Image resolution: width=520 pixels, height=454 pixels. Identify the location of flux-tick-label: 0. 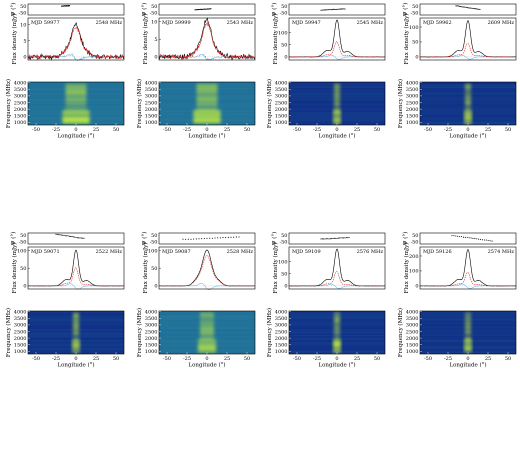
(155, 287).